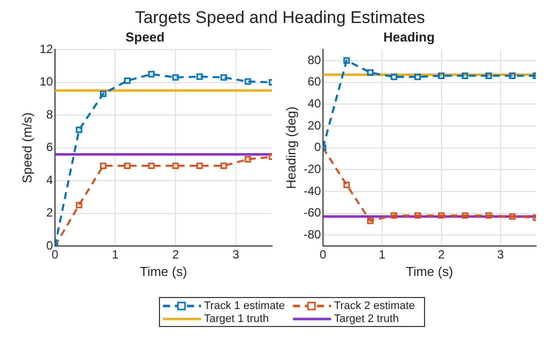 The height and width of the screenshot is (337, 560). I want to click on legend-label: Target 1 truth, so click(236, 318).